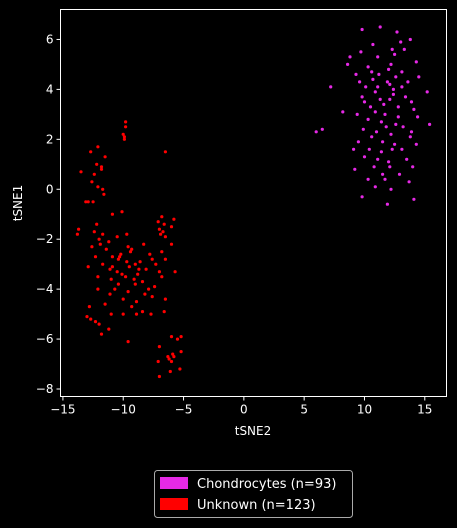 The height and width of the screenshot is (528, 457). What do you see at coordinates (45, 339) in the screenshot?
I see `y-tick-label: −6` at bounding box center [45, 339].